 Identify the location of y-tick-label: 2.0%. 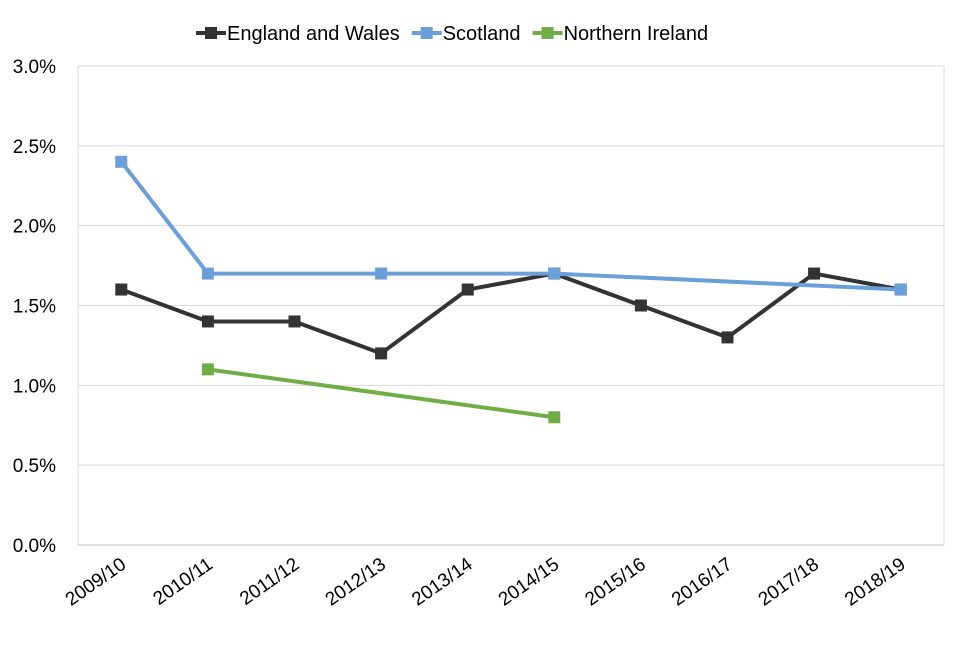
(34, 227).